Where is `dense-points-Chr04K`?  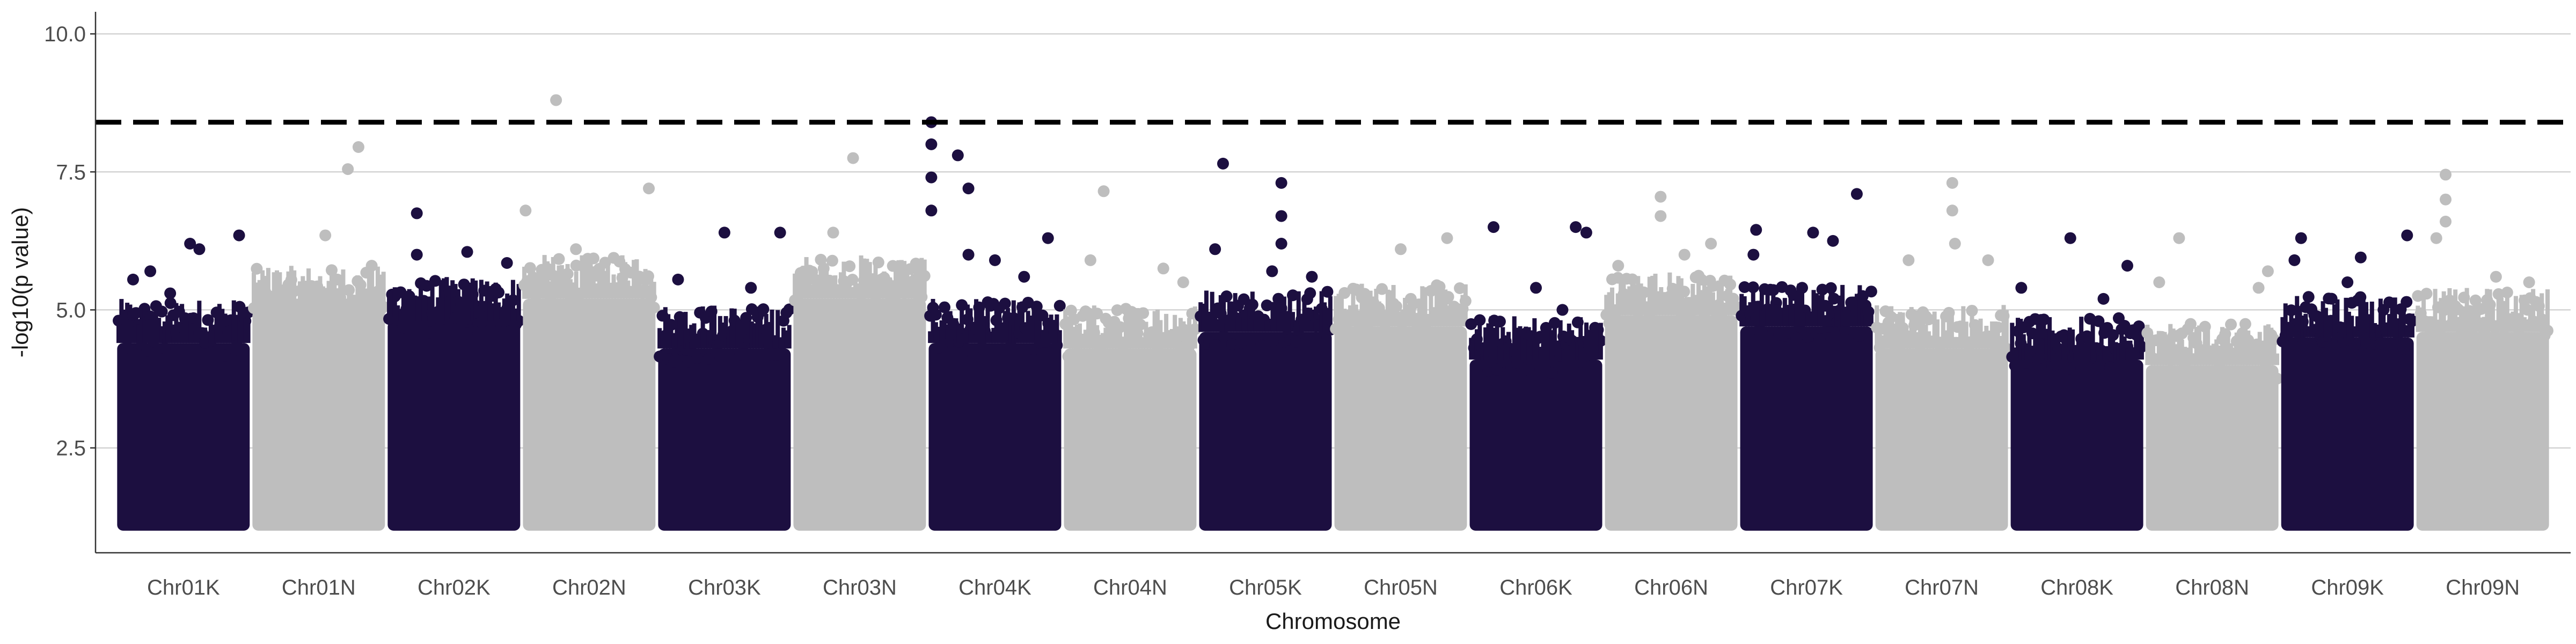
dense-points-Chr04K is located at coordinates (995, 437).